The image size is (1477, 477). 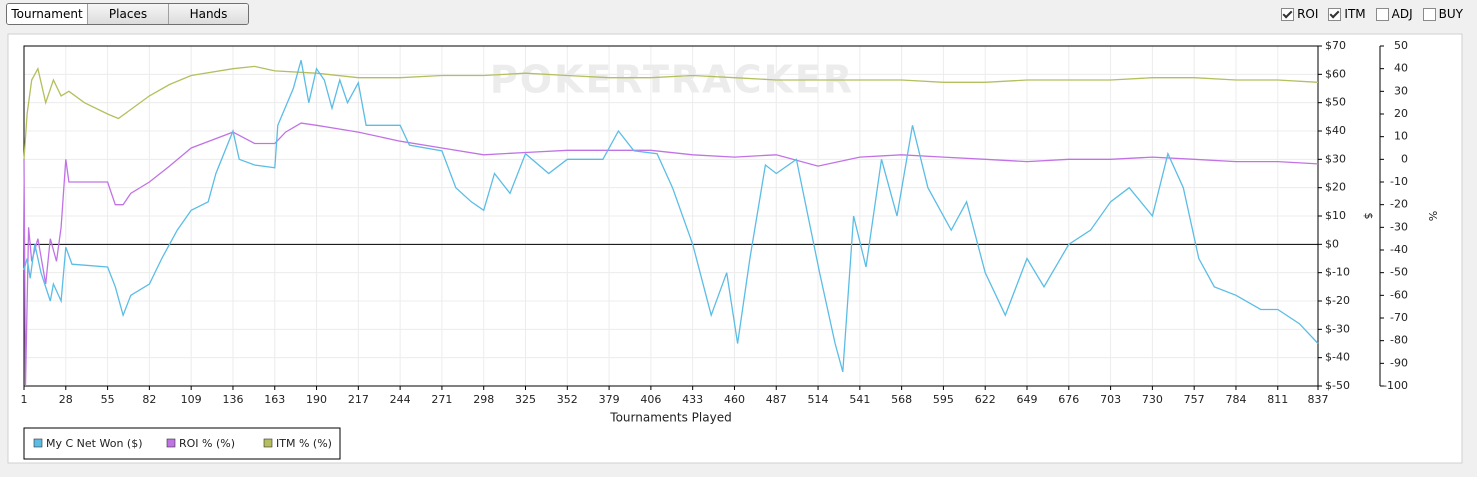 I want to click on x-tick-label: 622, so click(x=985, y=399).